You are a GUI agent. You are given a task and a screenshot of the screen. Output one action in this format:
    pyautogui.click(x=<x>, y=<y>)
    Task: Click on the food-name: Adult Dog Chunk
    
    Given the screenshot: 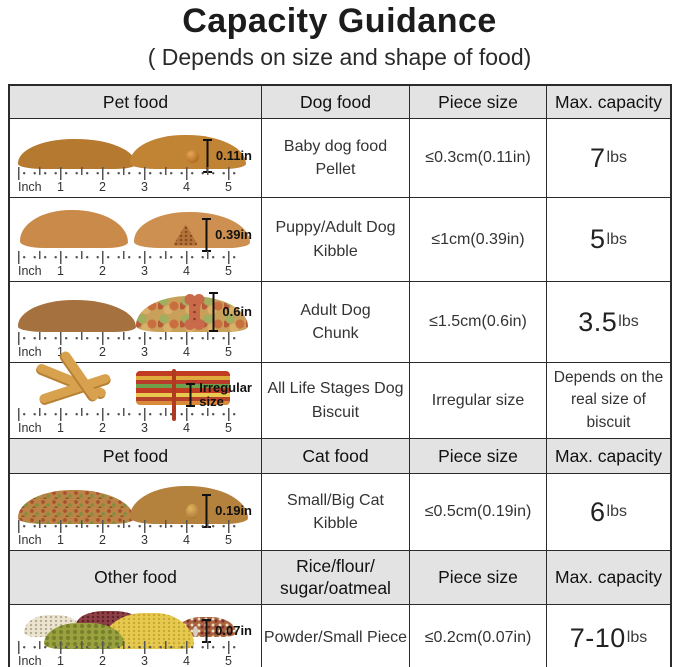 What is the action you would take?
    pyautogui.click(x=336, y=322)
    